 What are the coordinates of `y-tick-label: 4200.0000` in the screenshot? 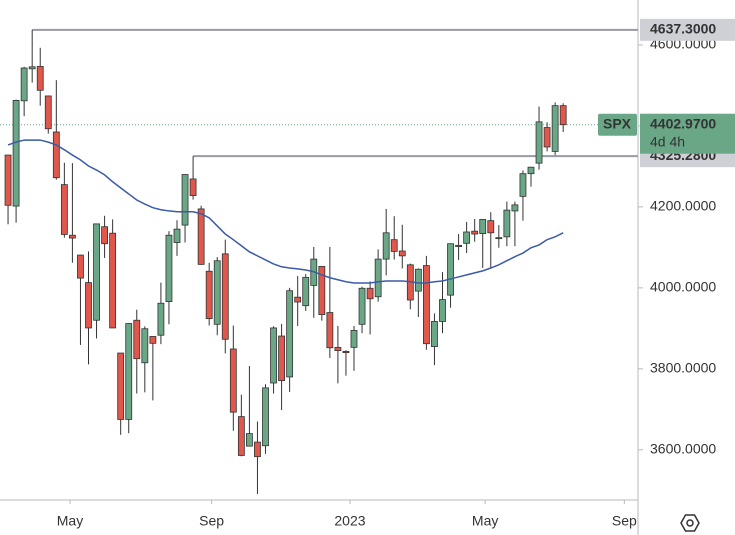 It's located at (683, 206).